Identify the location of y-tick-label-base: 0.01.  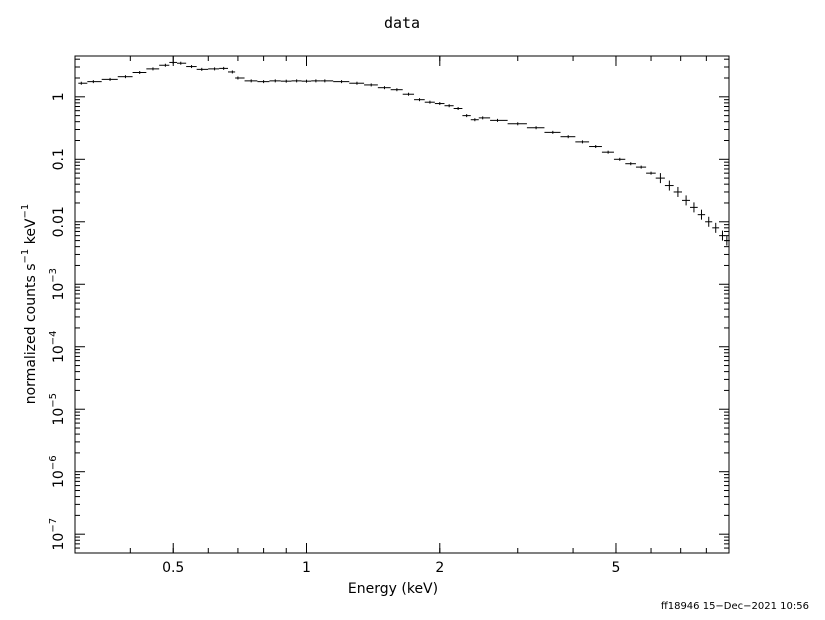
(59, 221).